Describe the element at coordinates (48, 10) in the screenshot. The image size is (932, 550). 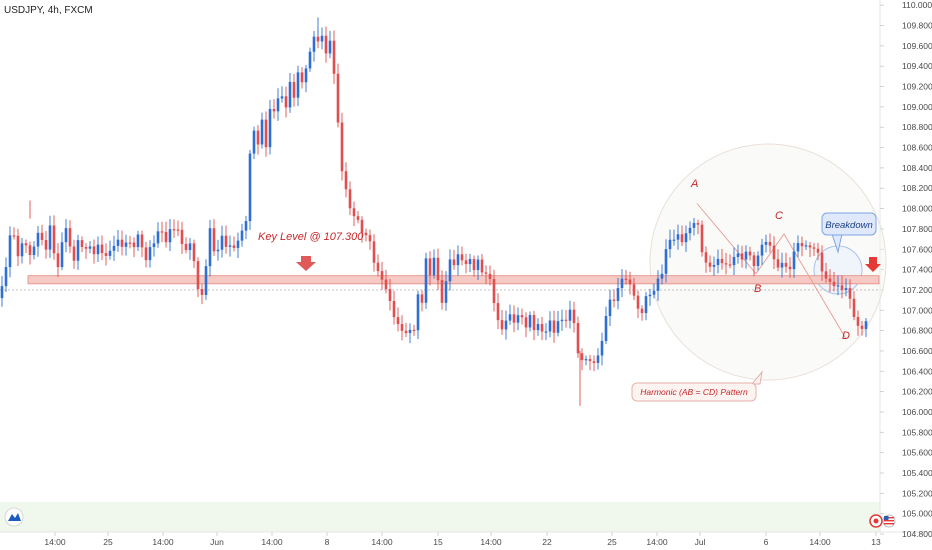
I see `symbol-title: USDJPY, 4h, FXCM` at that location.